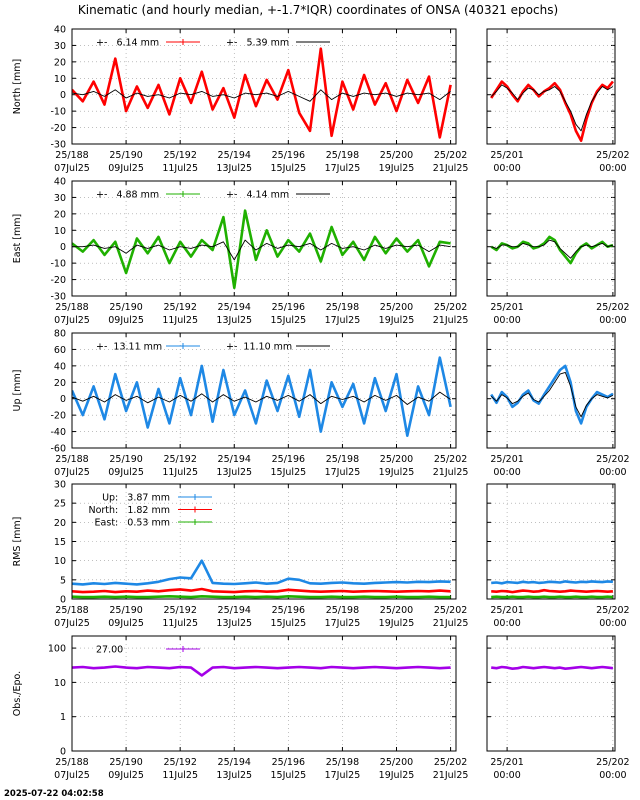  What do you see at coordinates (60, 542) in the screenshot?
I see `y-tick-label: 15` at bounding box center [60, 542].